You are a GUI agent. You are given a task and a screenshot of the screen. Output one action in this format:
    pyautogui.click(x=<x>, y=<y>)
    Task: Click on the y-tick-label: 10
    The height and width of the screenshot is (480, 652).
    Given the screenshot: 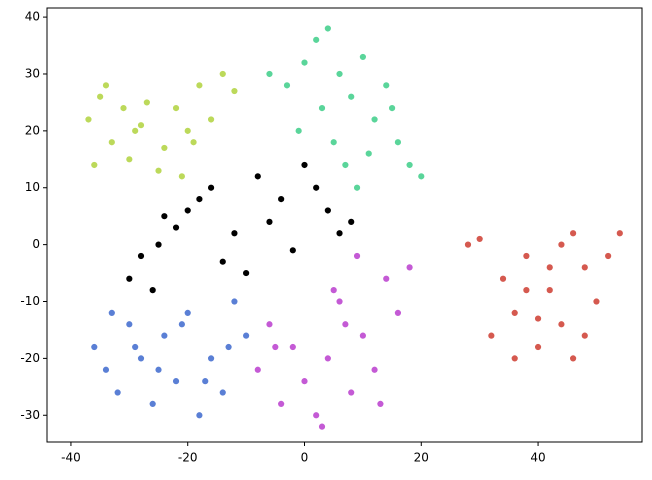 What is the action you would take?
    pyautogui.click(x=32, y=187)
    